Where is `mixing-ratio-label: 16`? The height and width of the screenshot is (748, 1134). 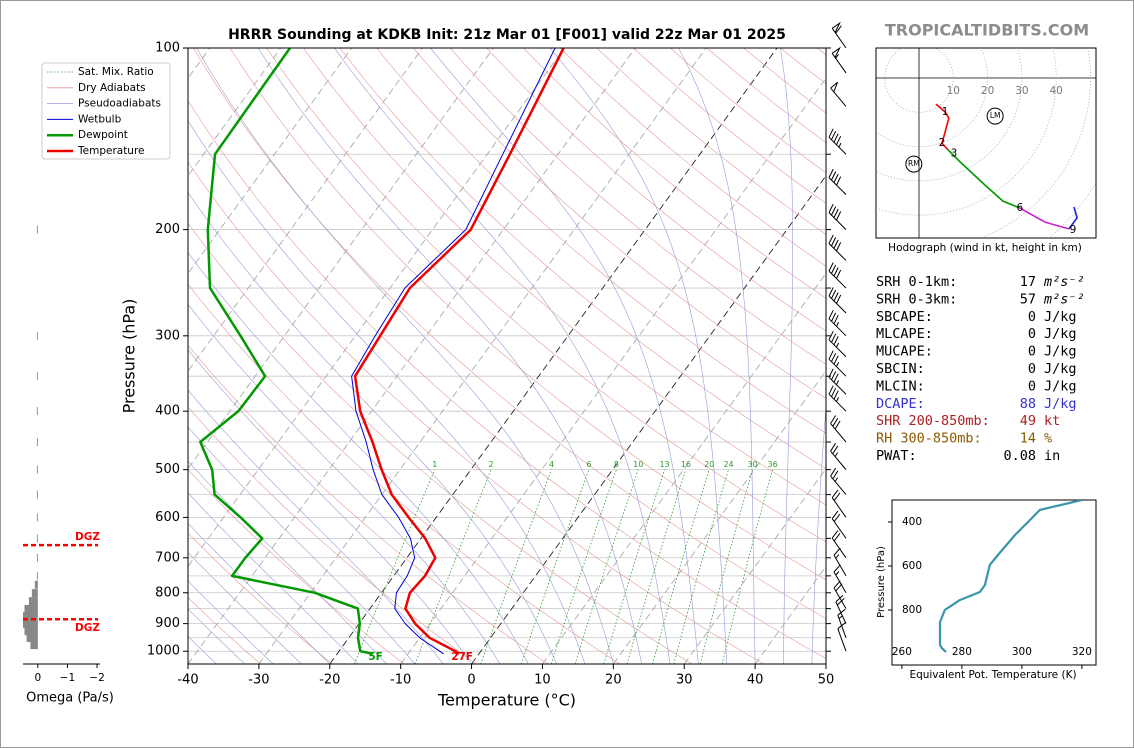
mixing-ratio-label: 16 is located at coordinates (686, 464).